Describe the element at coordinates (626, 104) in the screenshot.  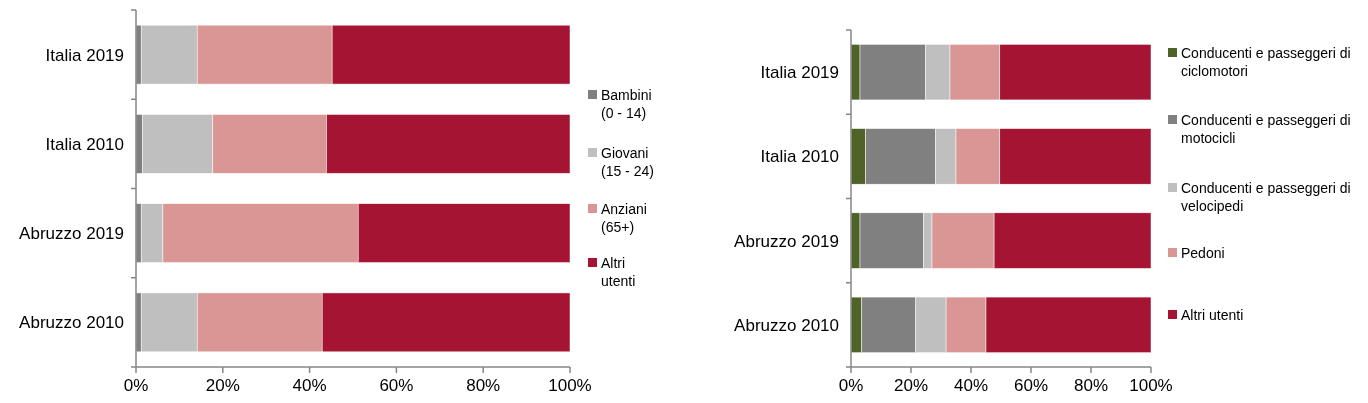
I see `legend-label: Bambini (0 - 14)` at that location.